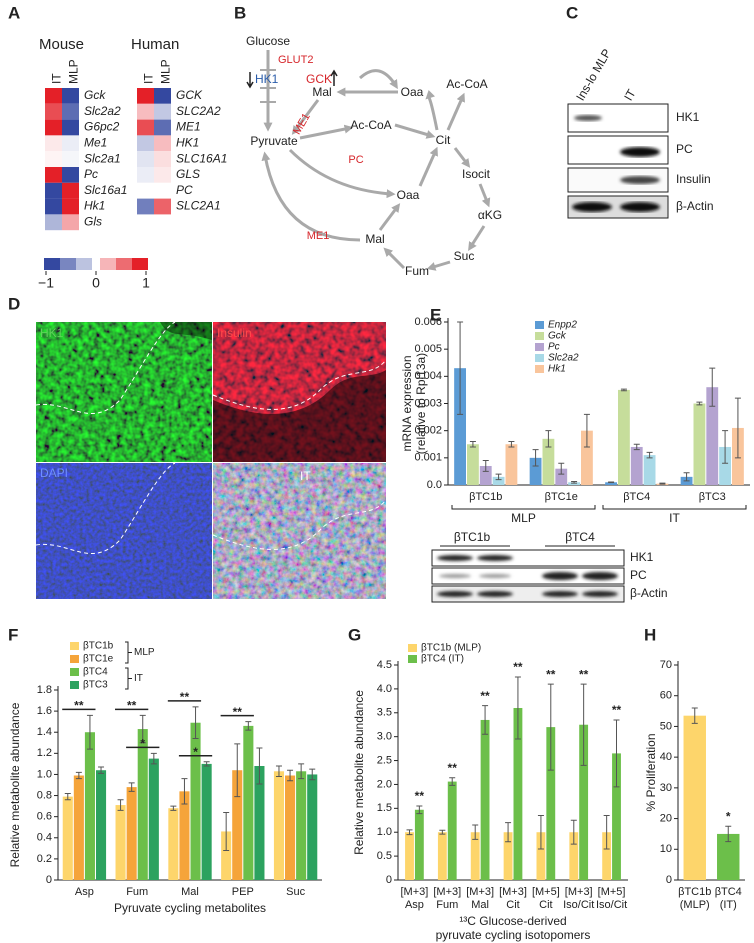 The image size is (754, 943). I want to click on legend-label: Gck, so click(557, 336).